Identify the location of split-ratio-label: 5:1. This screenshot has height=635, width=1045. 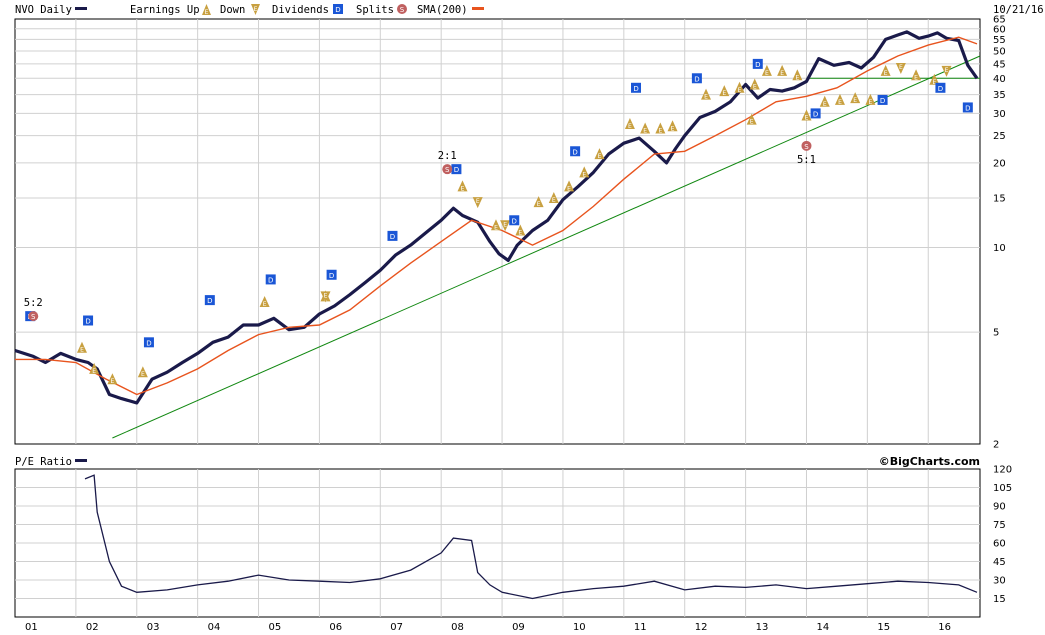
(806, 160).